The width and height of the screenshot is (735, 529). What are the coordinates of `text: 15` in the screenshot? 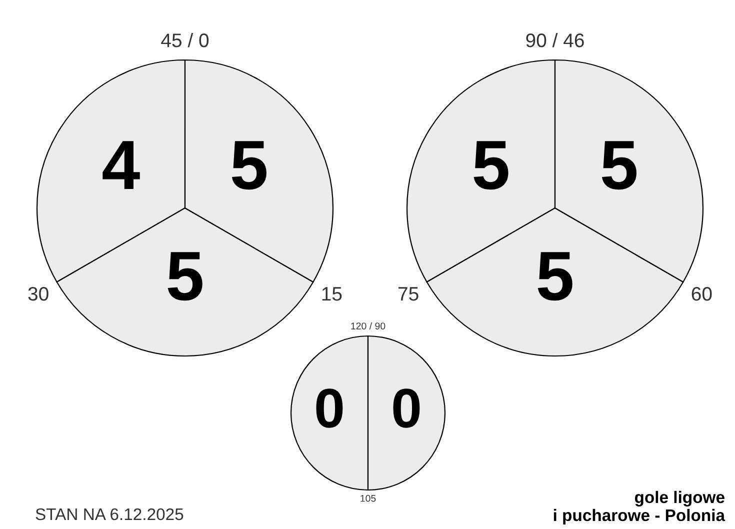 It's located at (332, 294).